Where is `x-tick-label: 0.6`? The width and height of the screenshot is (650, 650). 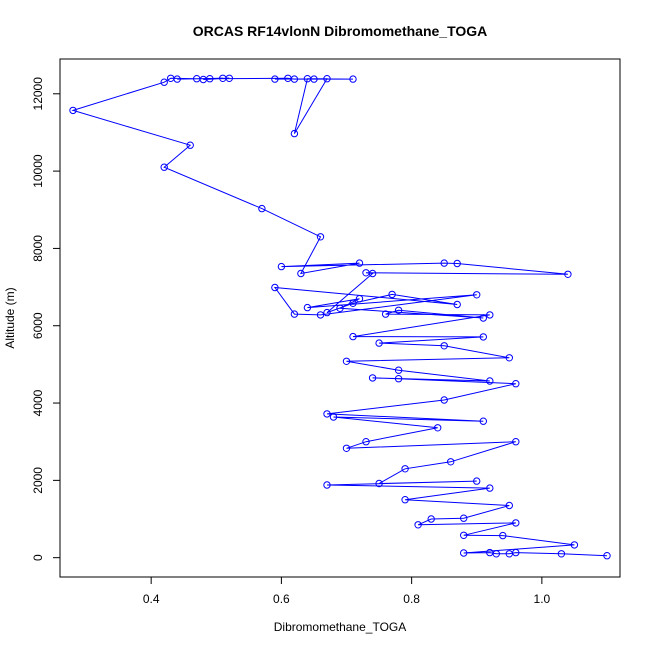 x-tick-label: 0.6 is located at coordinates (281, 599).